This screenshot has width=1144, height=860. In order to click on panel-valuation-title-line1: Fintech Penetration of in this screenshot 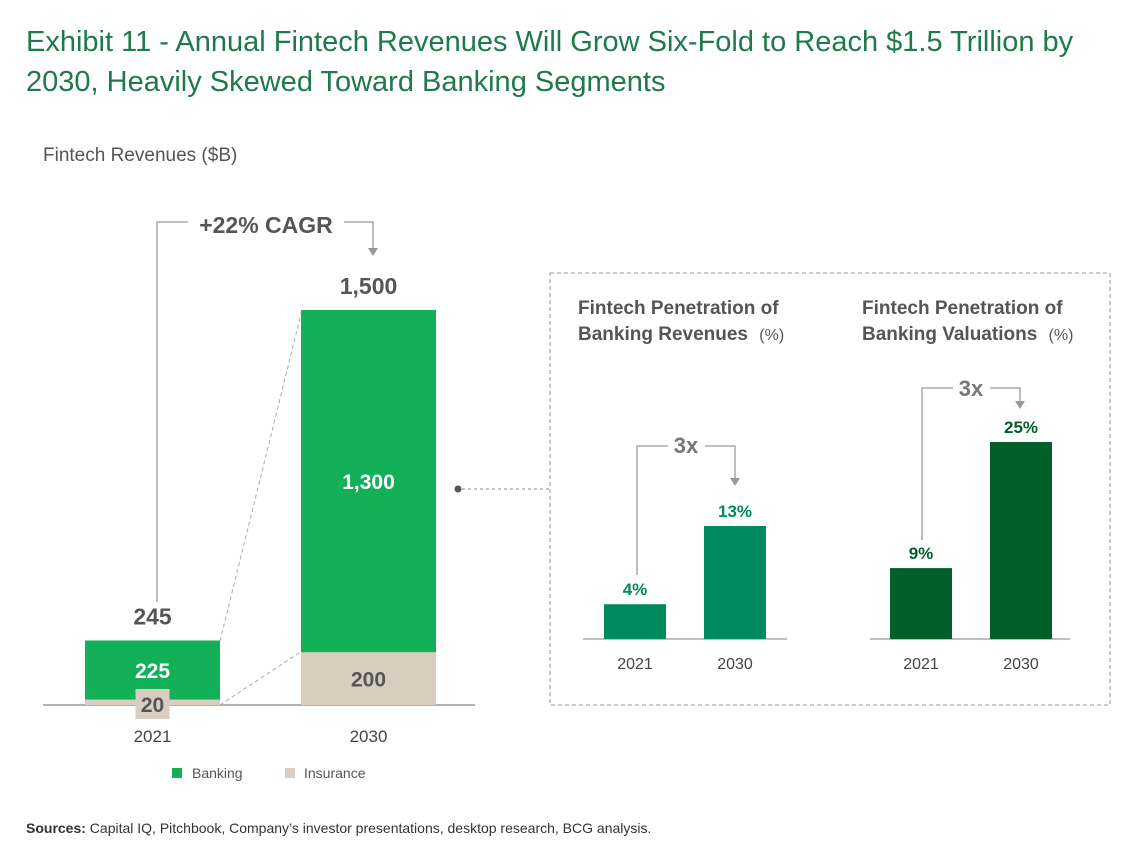, I will do `click(962, 308)`.